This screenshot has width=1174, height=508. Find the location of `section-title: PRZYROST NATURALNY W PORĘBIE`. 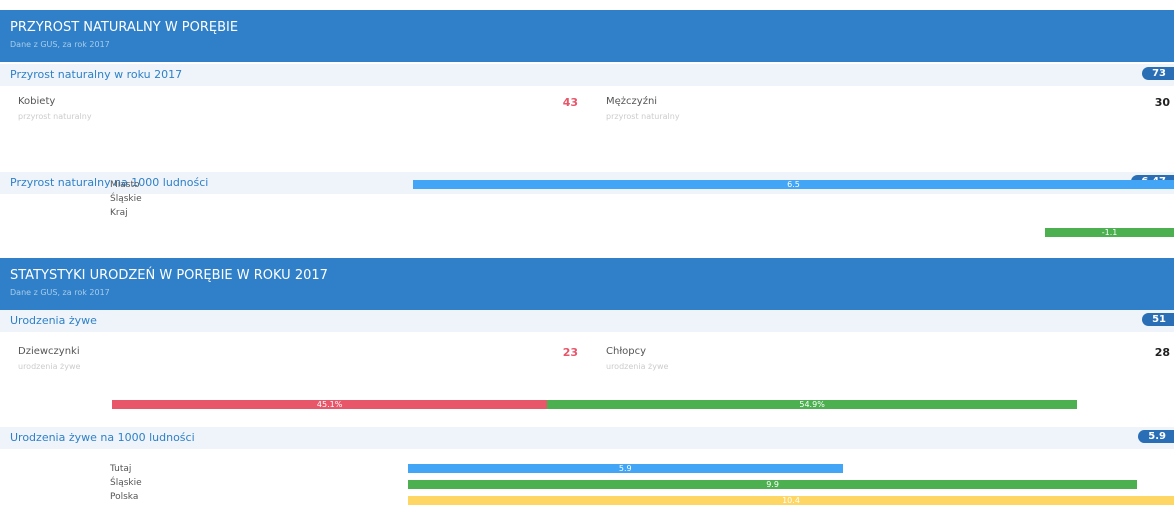

section-title: PRZYROST NATURALNY W PORĘBIE is located at coordinates (124, 27).